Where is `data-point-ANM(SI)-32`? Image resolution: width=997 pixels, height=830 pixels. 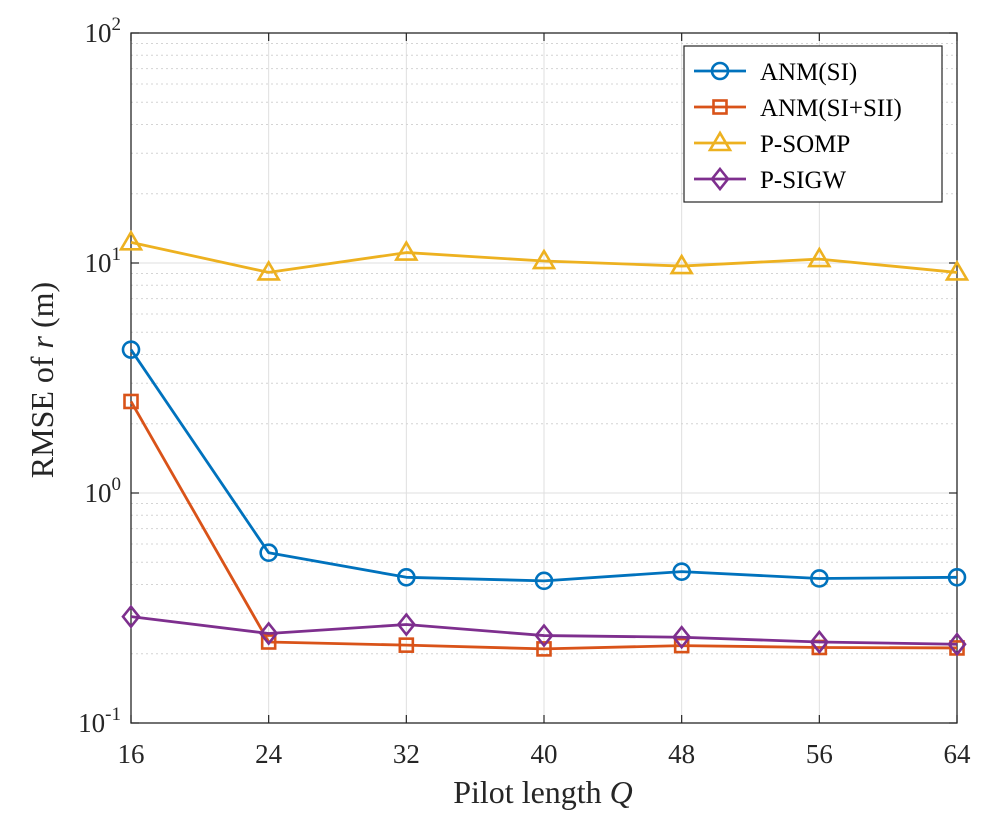
data-point-ANM(SI)-32 is located at coordinates (406, 577).